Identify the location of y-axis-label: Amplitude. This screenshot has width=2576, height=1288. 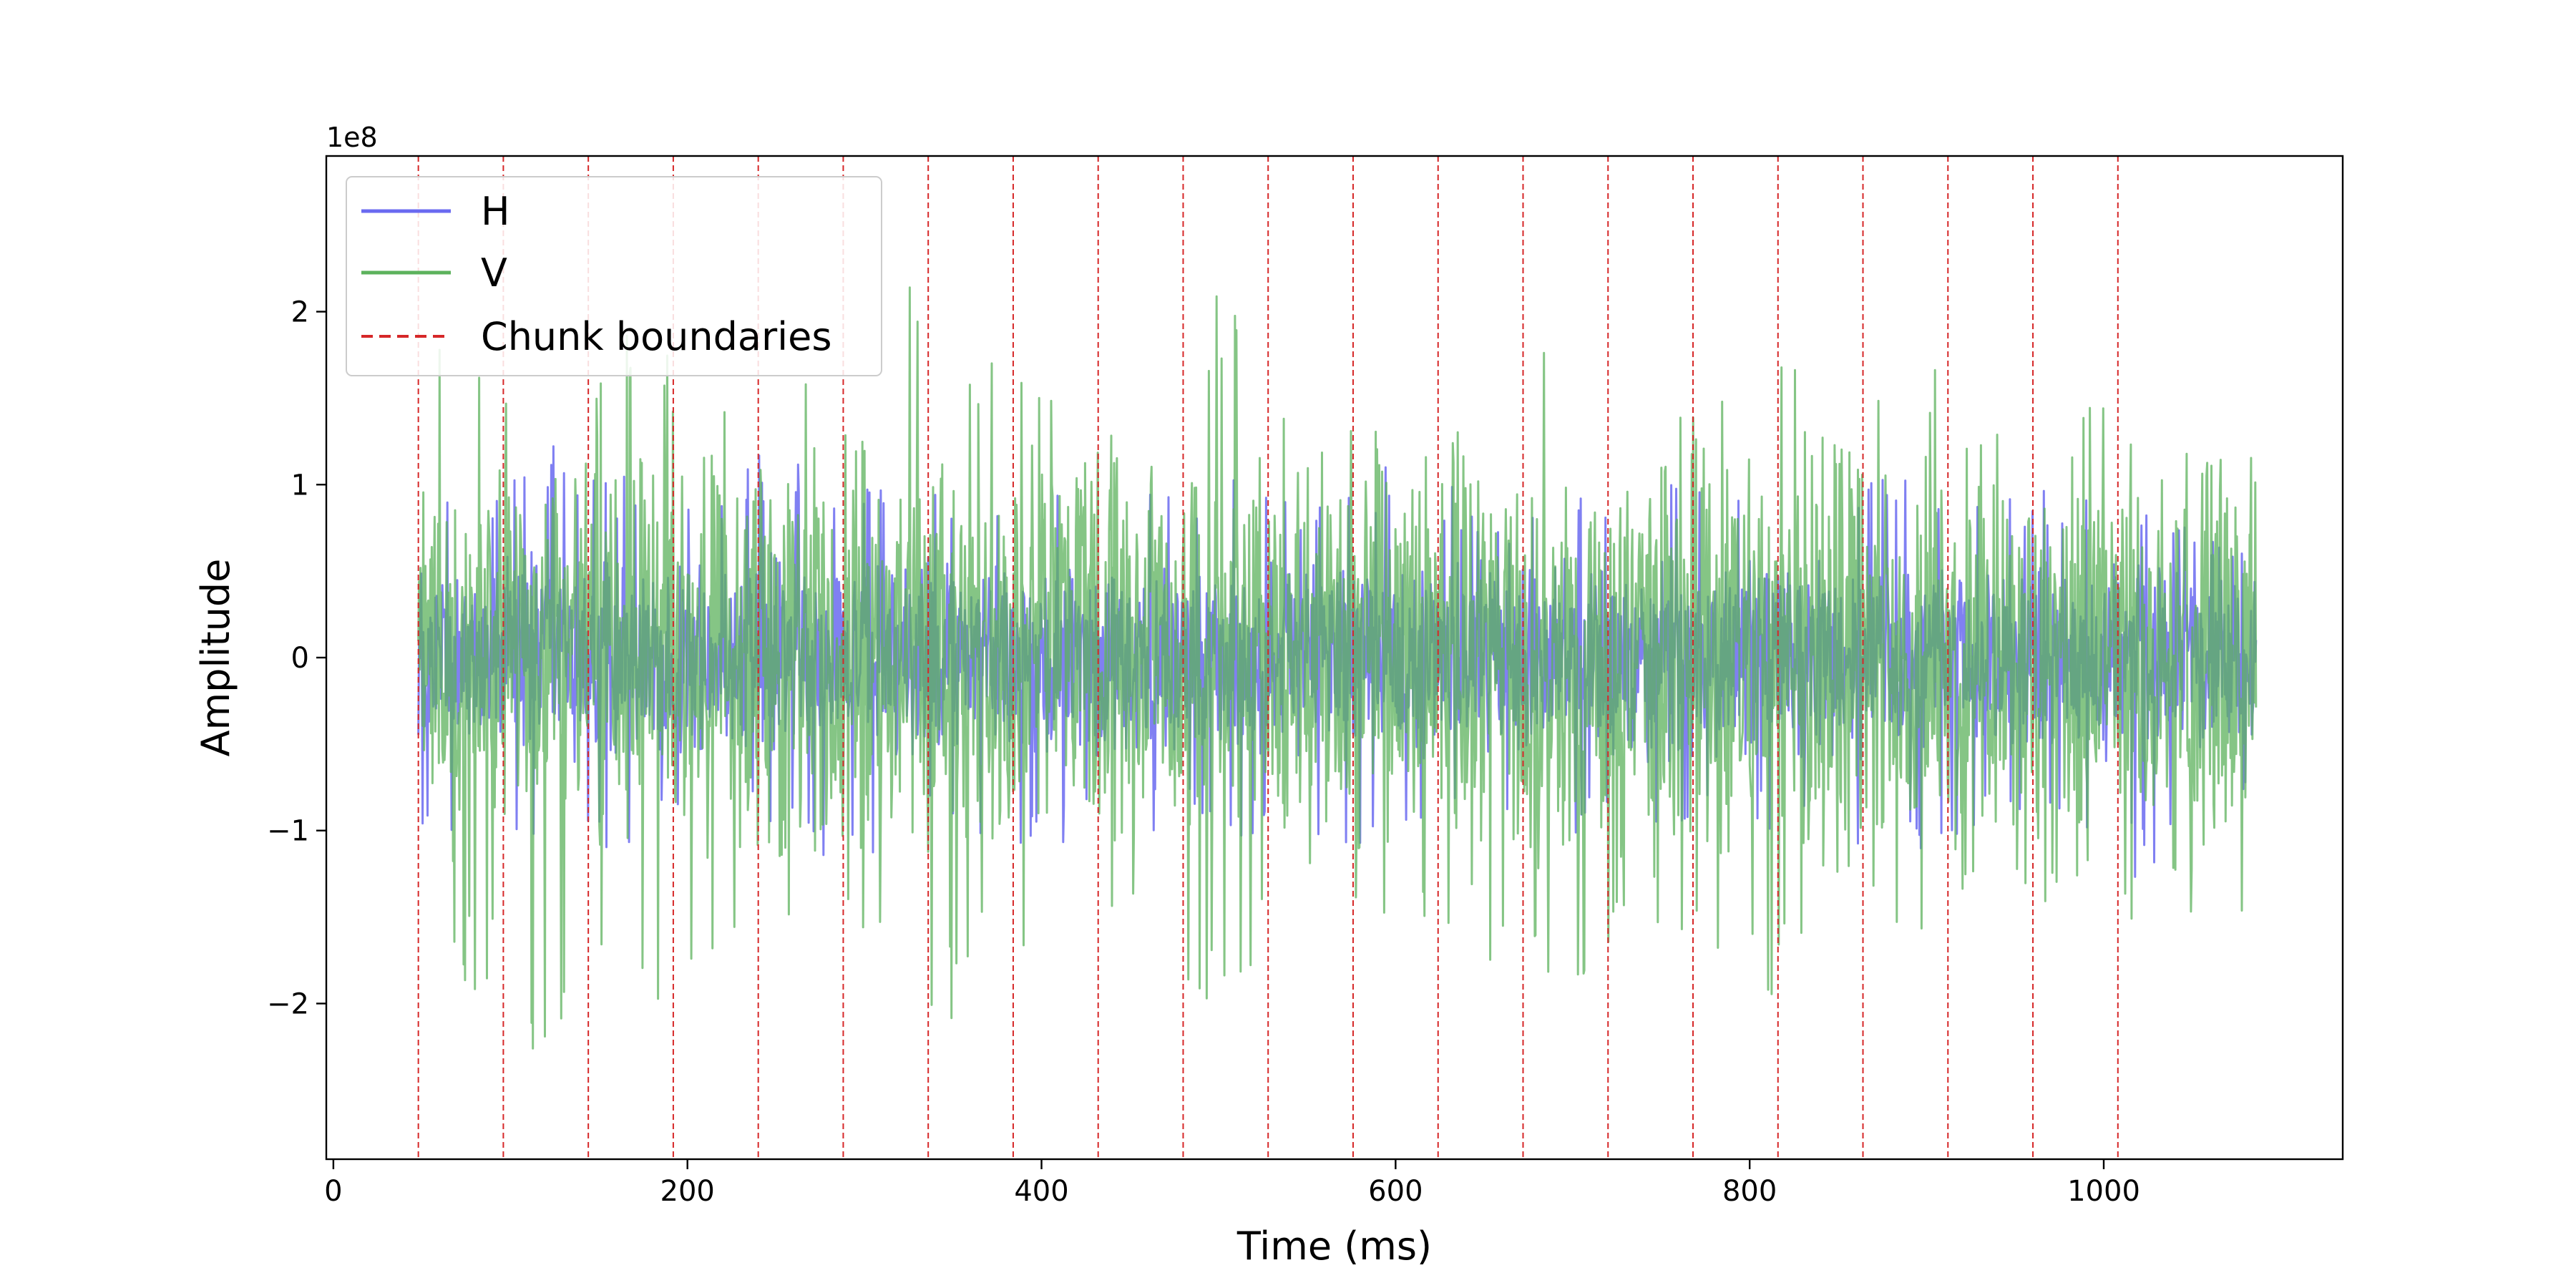
(215, 658).